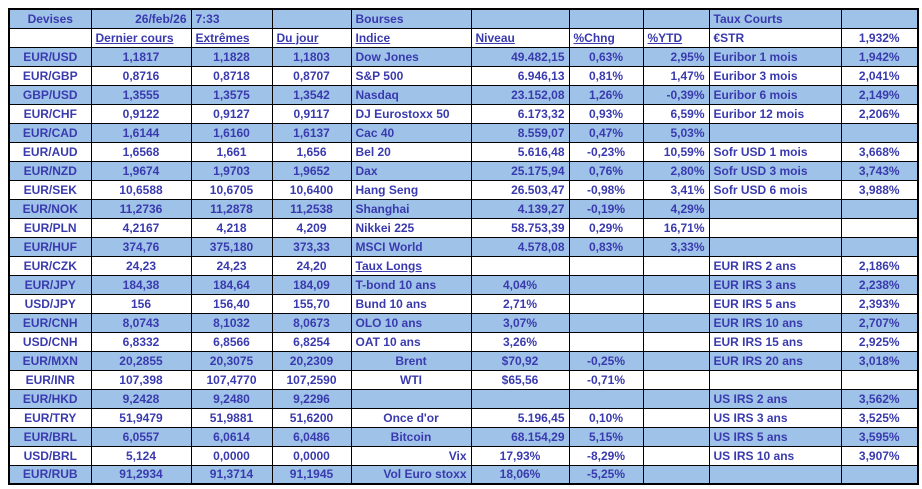 Image resolution: width=922 pixels, height=489 pixels. I want to click on currency-extremes: 1,3575, so click(231, 94).